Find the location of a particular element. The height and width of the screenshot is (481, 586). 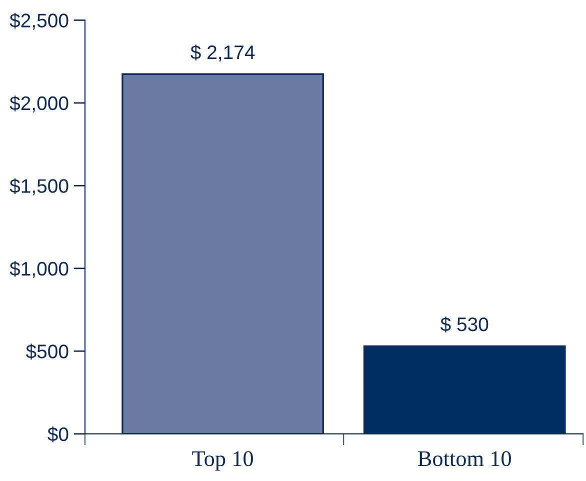

data-label: $ 530 is located at coordinates (464, 324).